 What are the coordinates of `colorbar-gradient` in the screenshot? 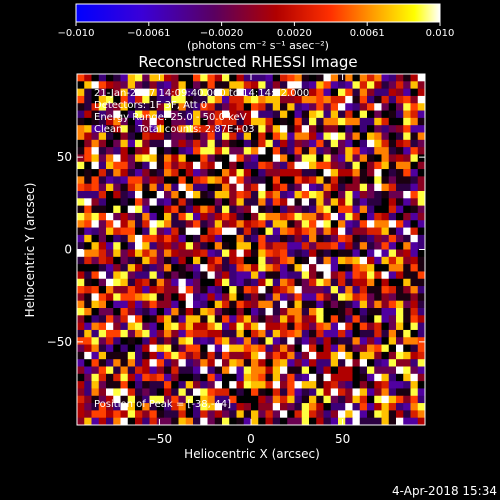 It's located at (258, 13).